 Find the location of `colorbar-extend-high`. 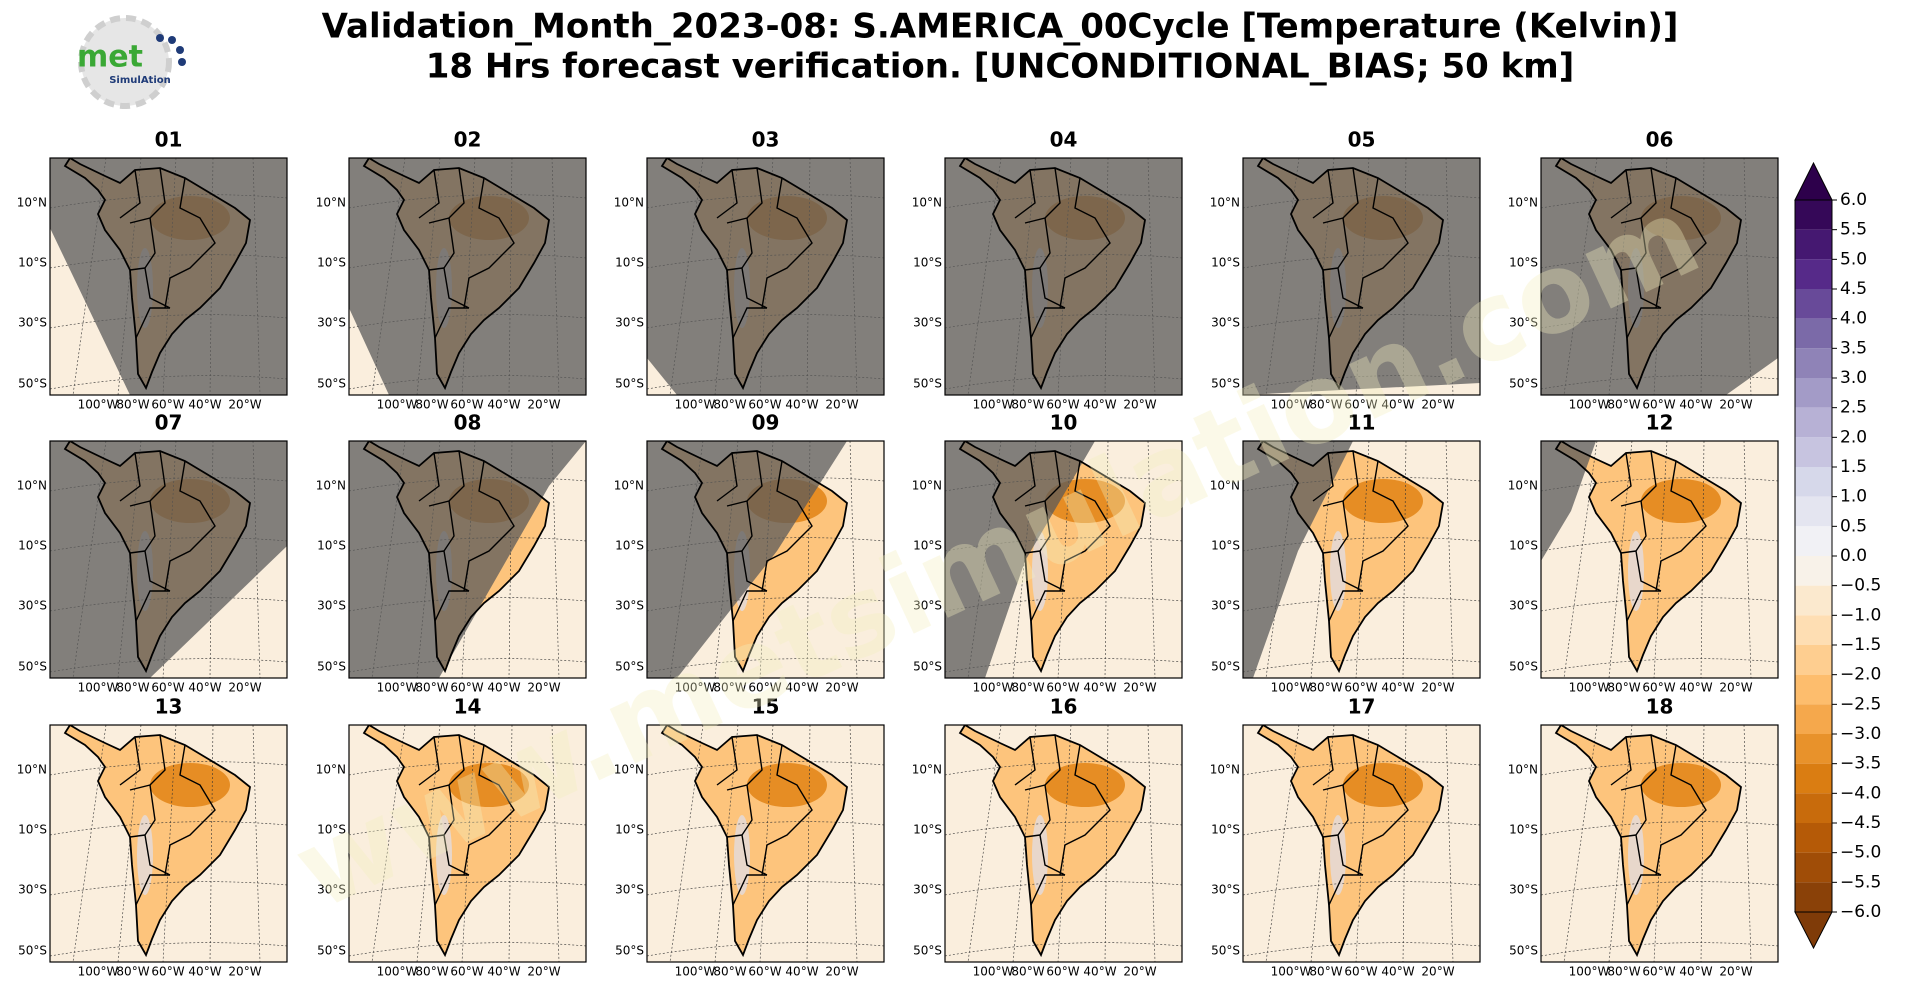

colorbar-extend-high is located at coordinates (1813, 181).